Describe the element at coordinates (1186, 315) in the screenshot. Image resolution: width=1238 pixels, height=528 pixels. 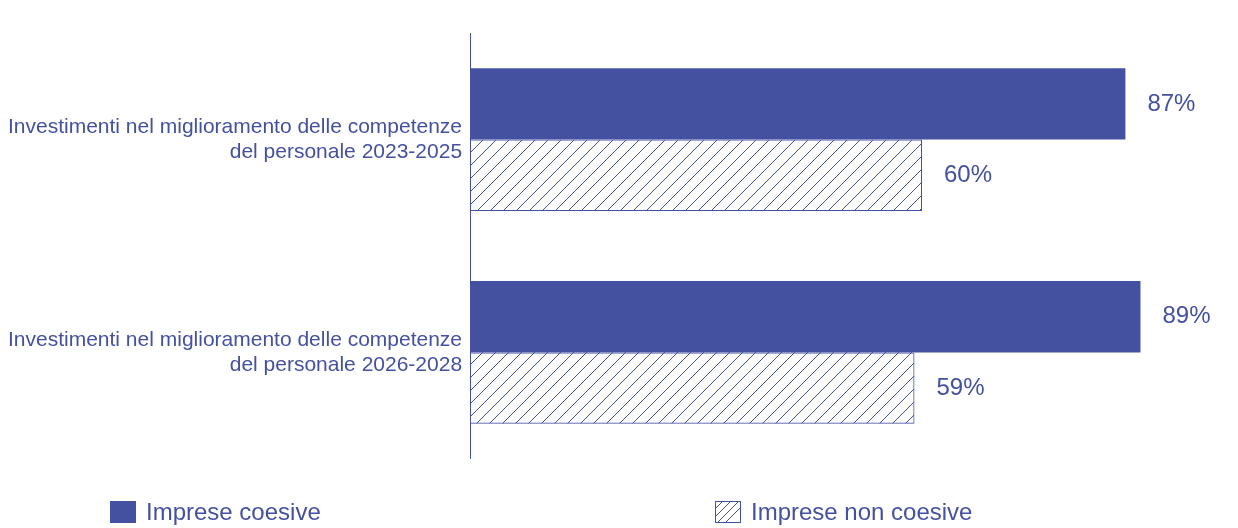
I see `data-label: 89%` at that location.